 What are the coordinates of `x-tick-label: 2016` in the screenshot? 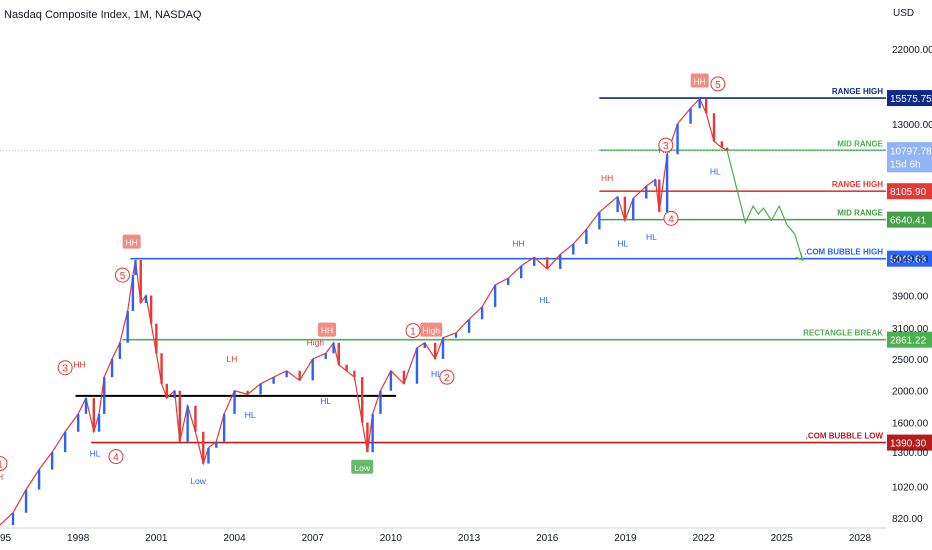 It's located at (547, 538).